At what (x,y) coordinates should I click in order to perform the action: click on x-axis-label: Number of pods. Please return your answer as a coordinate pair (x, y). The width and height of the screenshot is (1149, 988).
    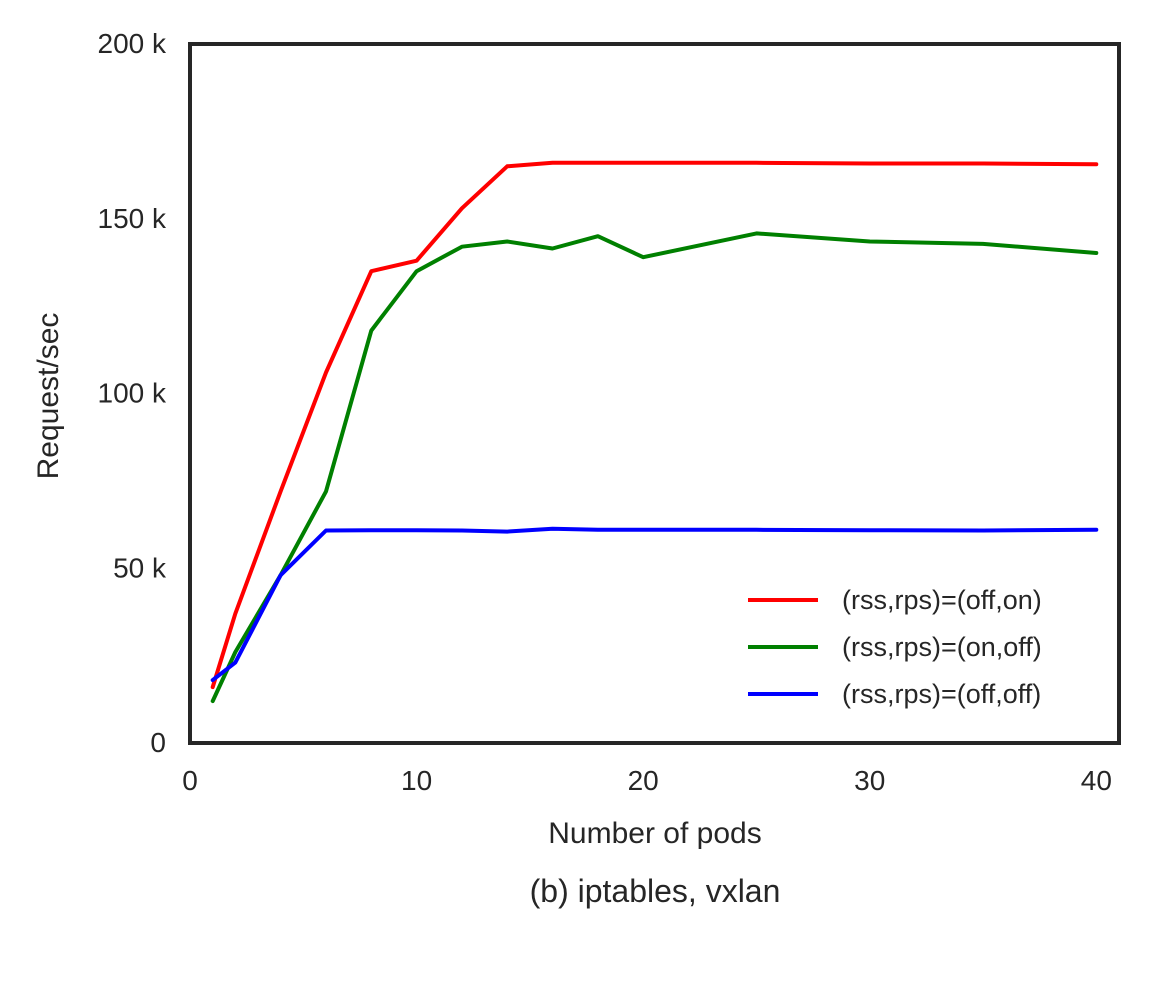
    Looking at the image, I should click on (654, 833).